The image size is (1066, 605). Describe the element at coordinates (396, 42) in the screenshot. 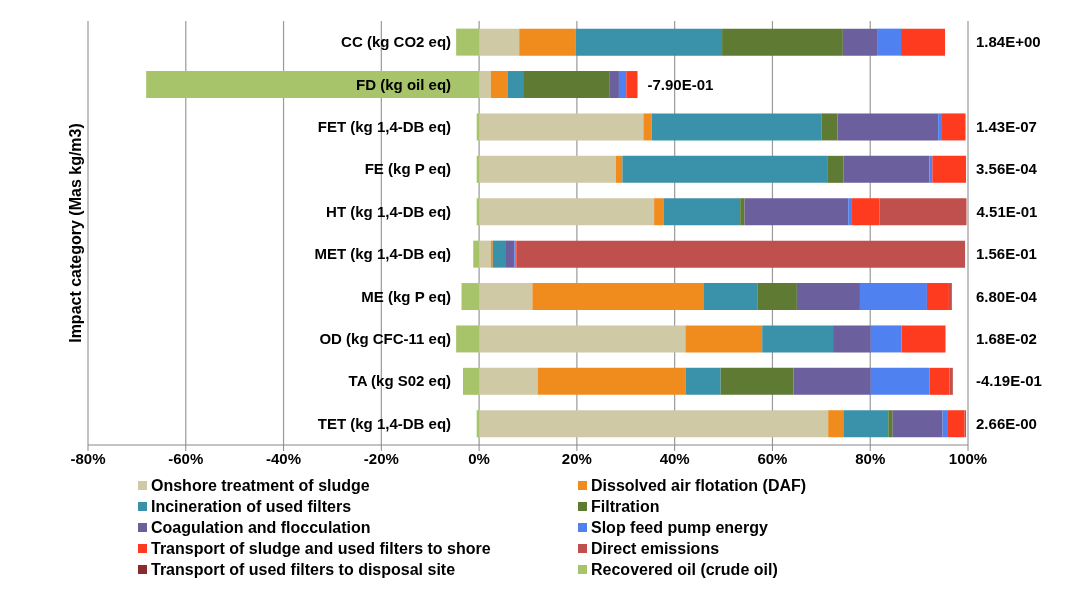

I see `y-tick-label: CC (kg CO2 eq)` at that location.